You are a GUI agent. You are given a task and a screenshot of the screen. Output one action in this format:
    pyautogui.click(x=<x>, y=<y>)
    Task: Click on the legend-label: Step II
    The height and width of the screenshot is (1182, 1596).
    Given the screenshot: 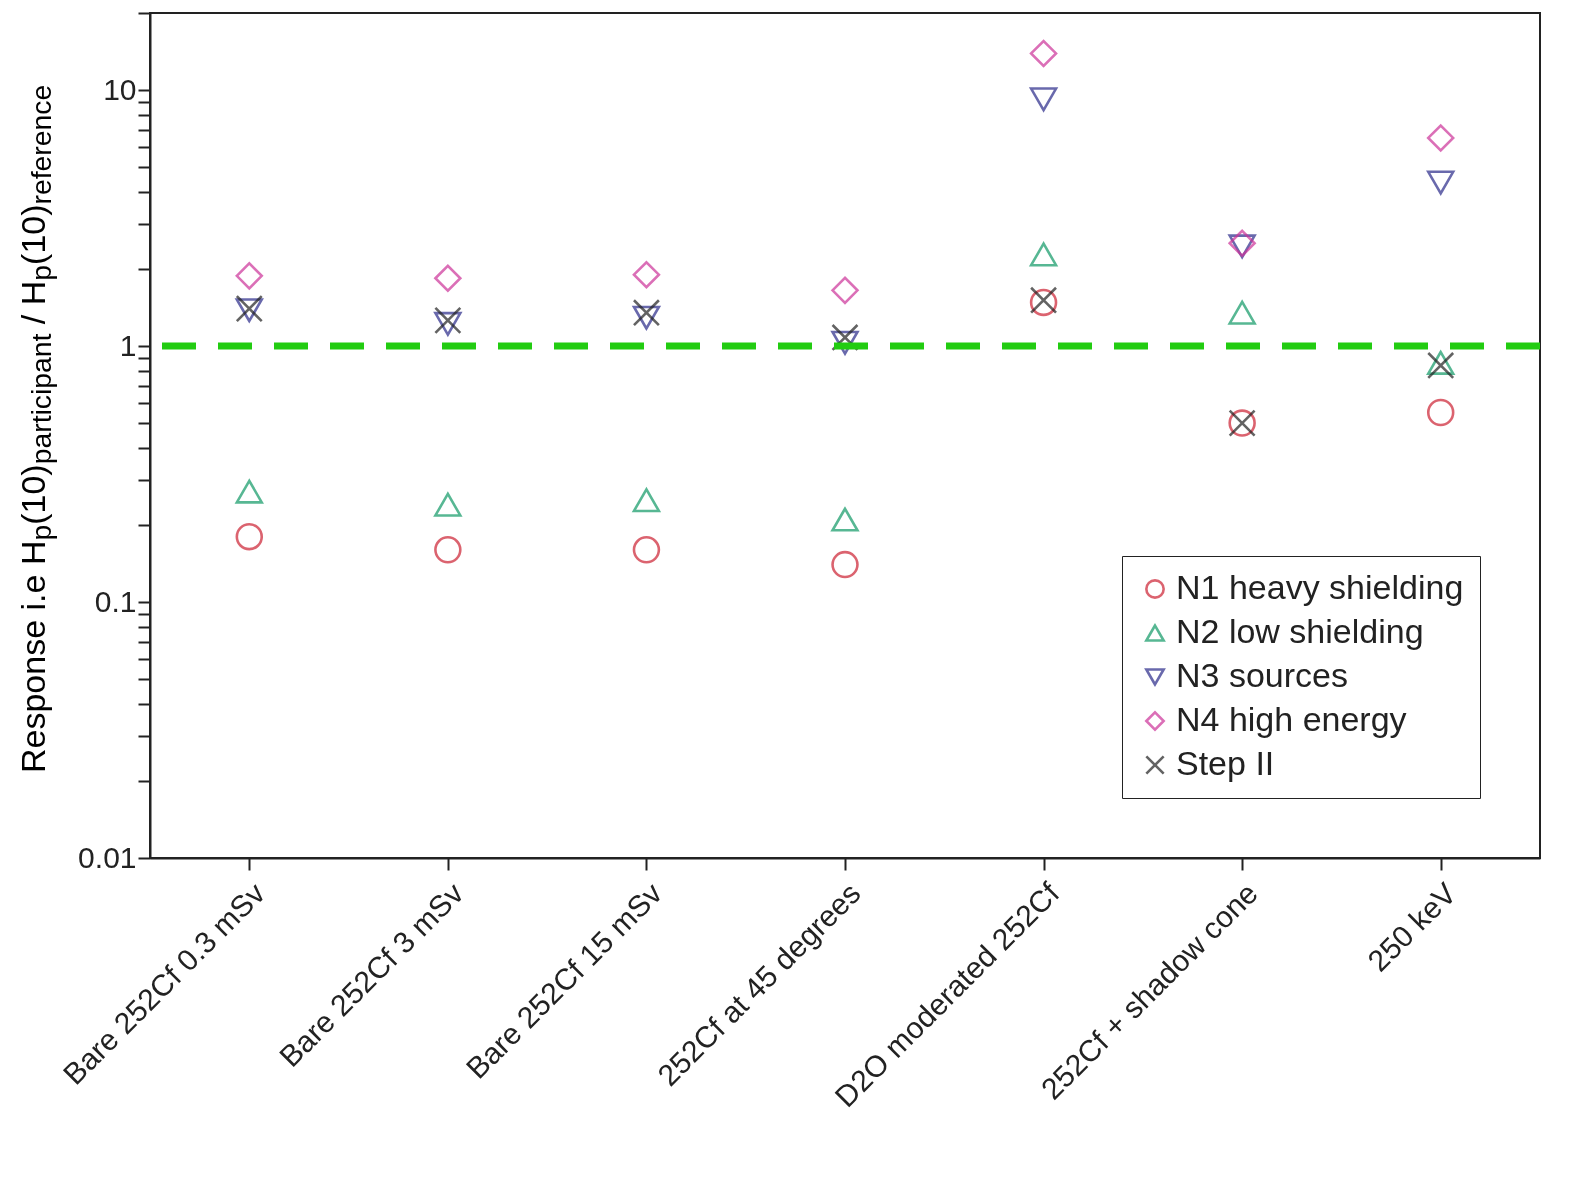 What is the action you would take?
    pyautogui.click(x=1225, y=763)
    